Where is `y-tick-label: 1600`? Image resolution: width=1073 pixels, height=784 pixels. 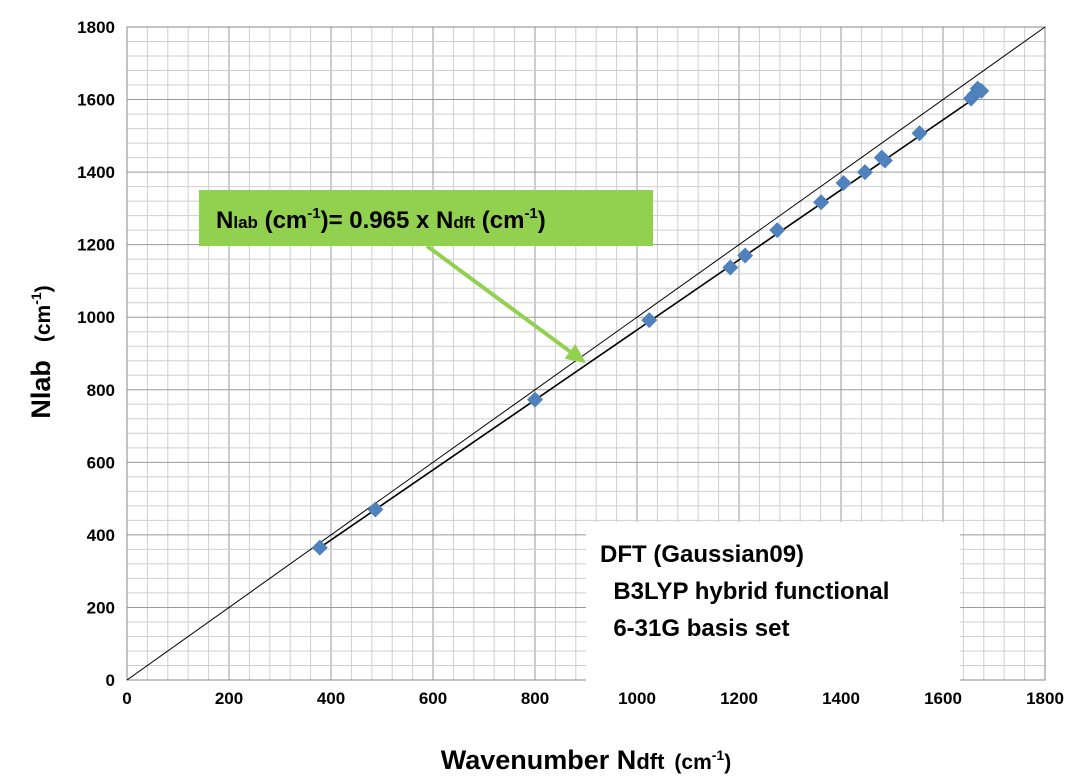 y-tick-label: 1600 is located at coordinates (96, 100).